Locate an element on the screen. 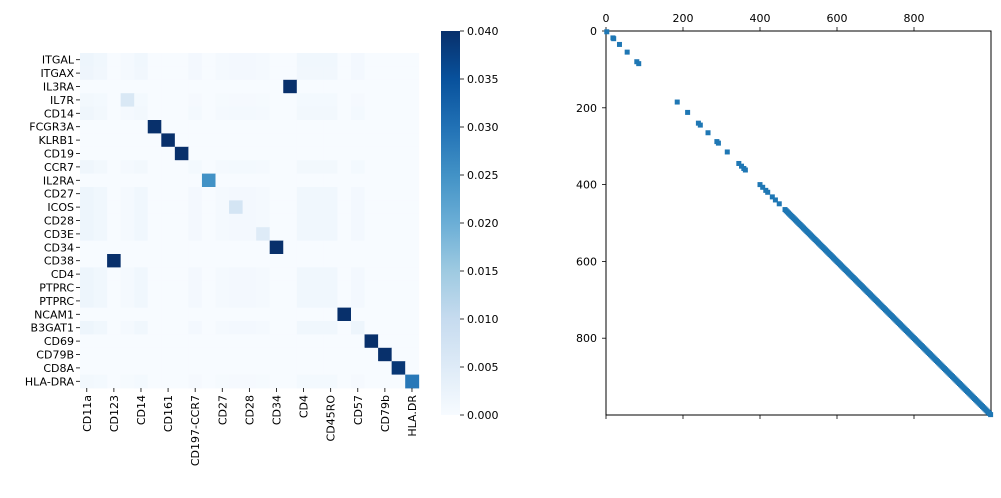 The height and width of the screenshot is (498, 1001). row-tick-label: PTPRC is located at coordinates (56, 288).